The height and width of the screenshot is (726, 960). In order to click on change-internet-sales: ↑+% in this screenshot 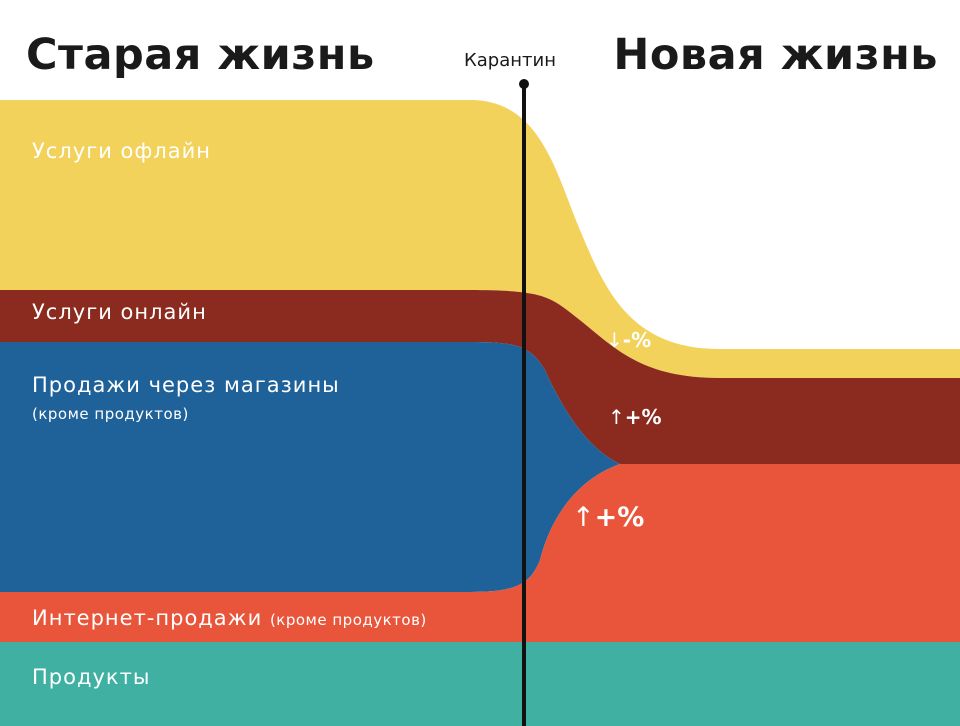, I will do `click(608, 517)`.